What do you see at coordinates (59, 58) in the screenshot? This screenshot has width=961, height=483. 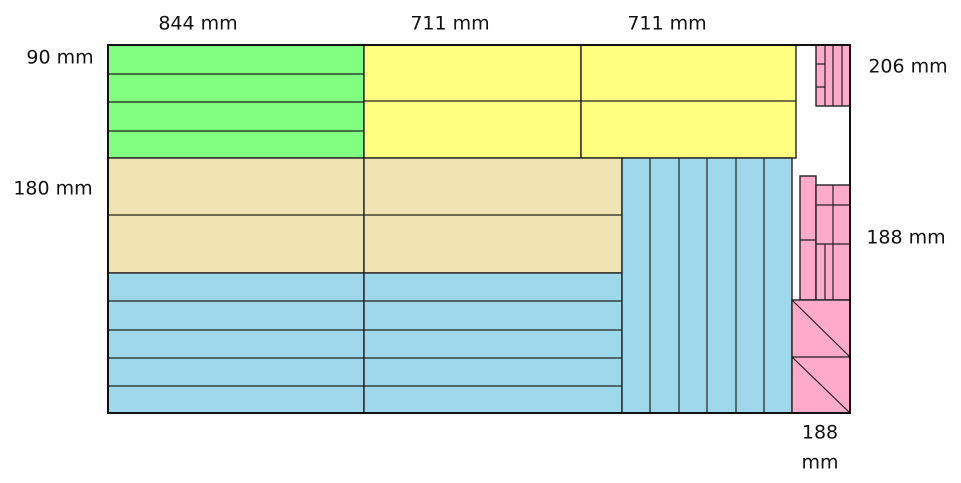 I see `dimension-label: 90 mm` at bounding box center [59, 58].